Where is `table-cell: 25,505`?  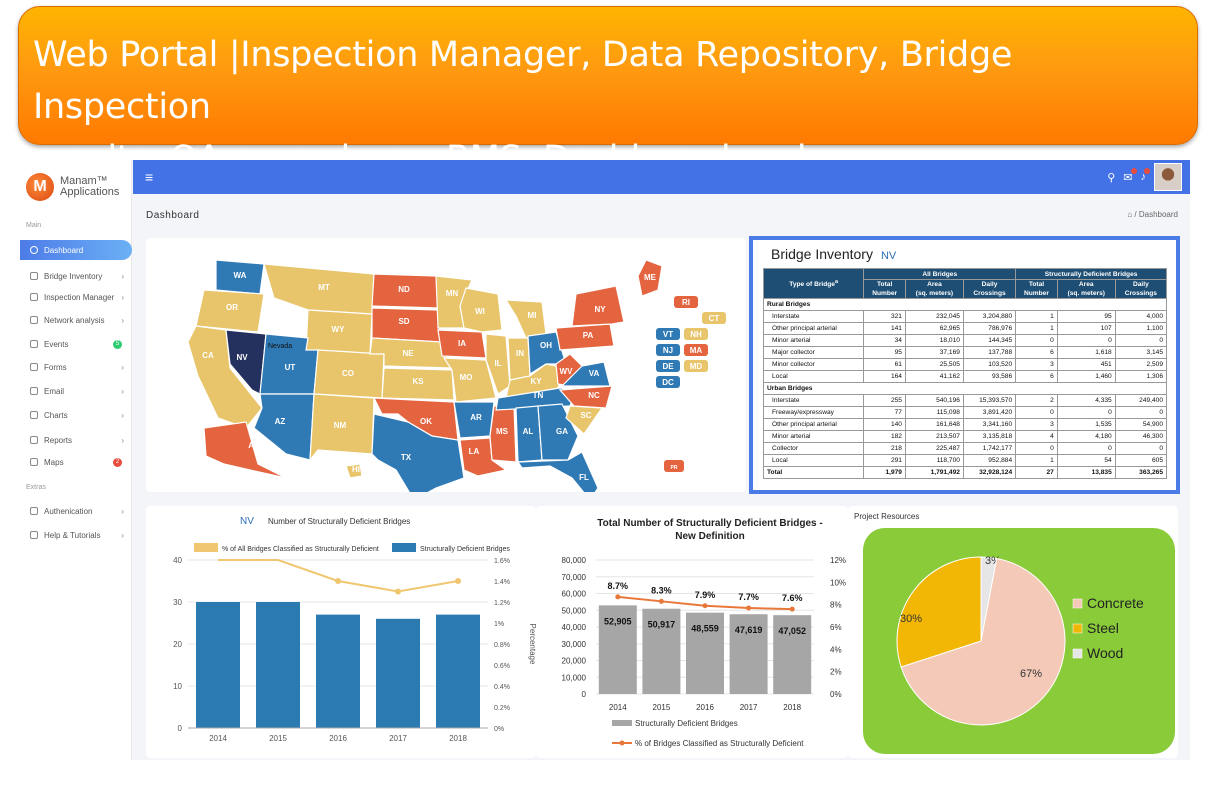
table-cell: 25,505 is located at coordinates (934, 364).